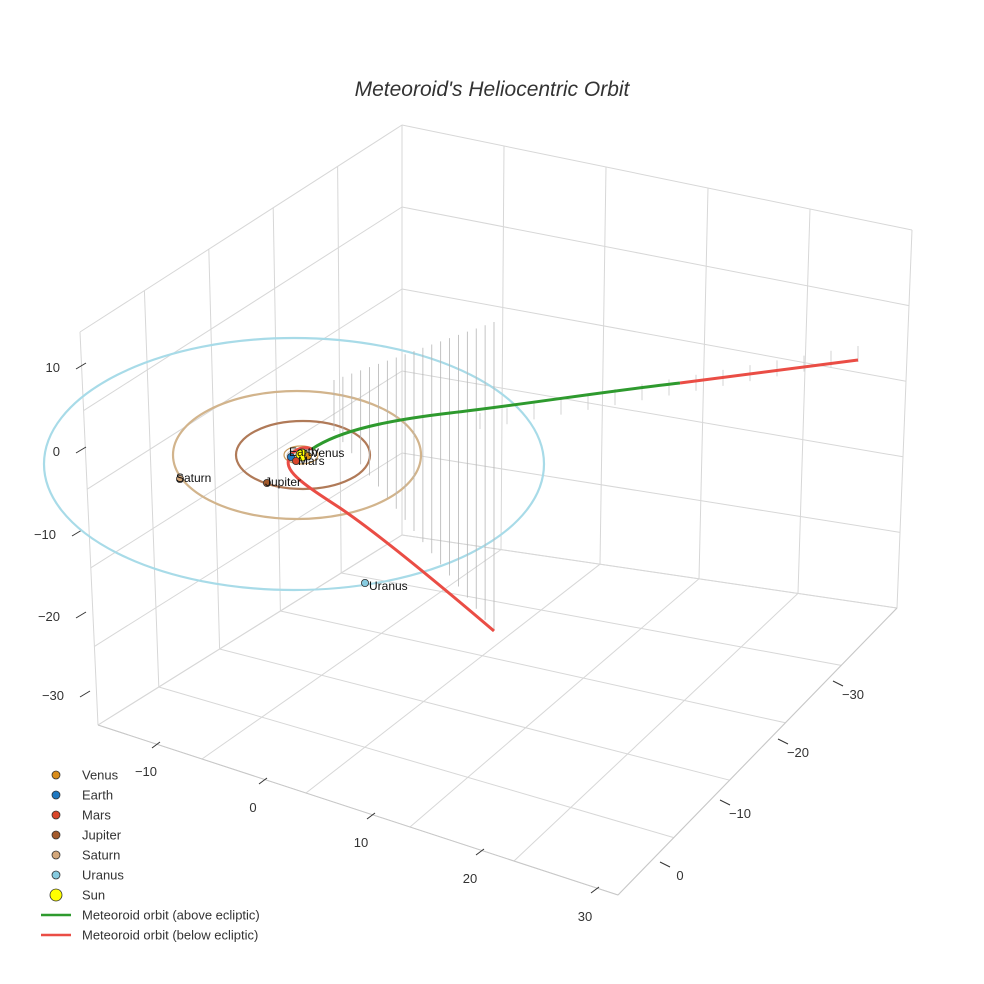  Describe the element at coordinates (470, 878) in the screenshot. I see `x-tick-label: 20` at that location.